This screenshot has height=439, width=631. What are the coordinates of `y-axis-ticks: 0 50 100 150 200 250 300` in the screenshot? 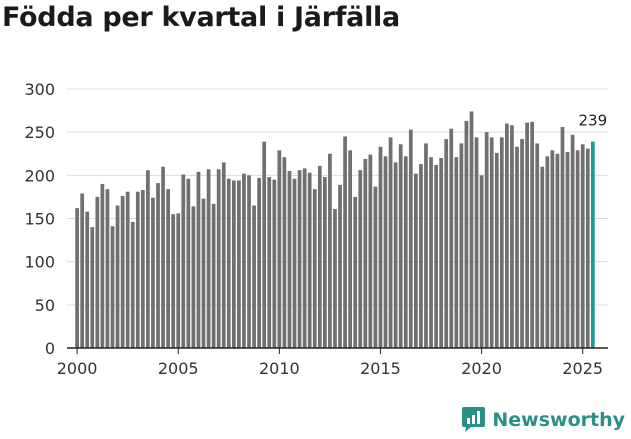 It's located at (39, 219).